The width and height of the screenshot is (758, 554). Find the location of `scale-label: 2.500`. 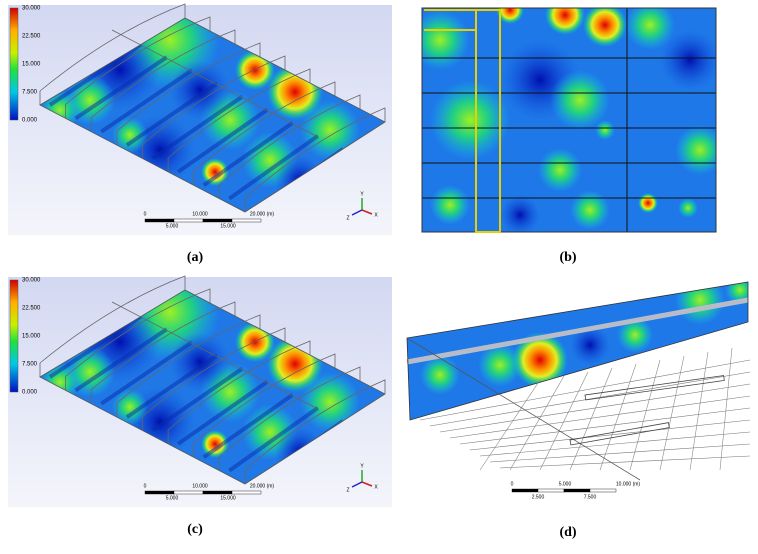

scale-label: 2.500 is located at coordinates (538, 497).